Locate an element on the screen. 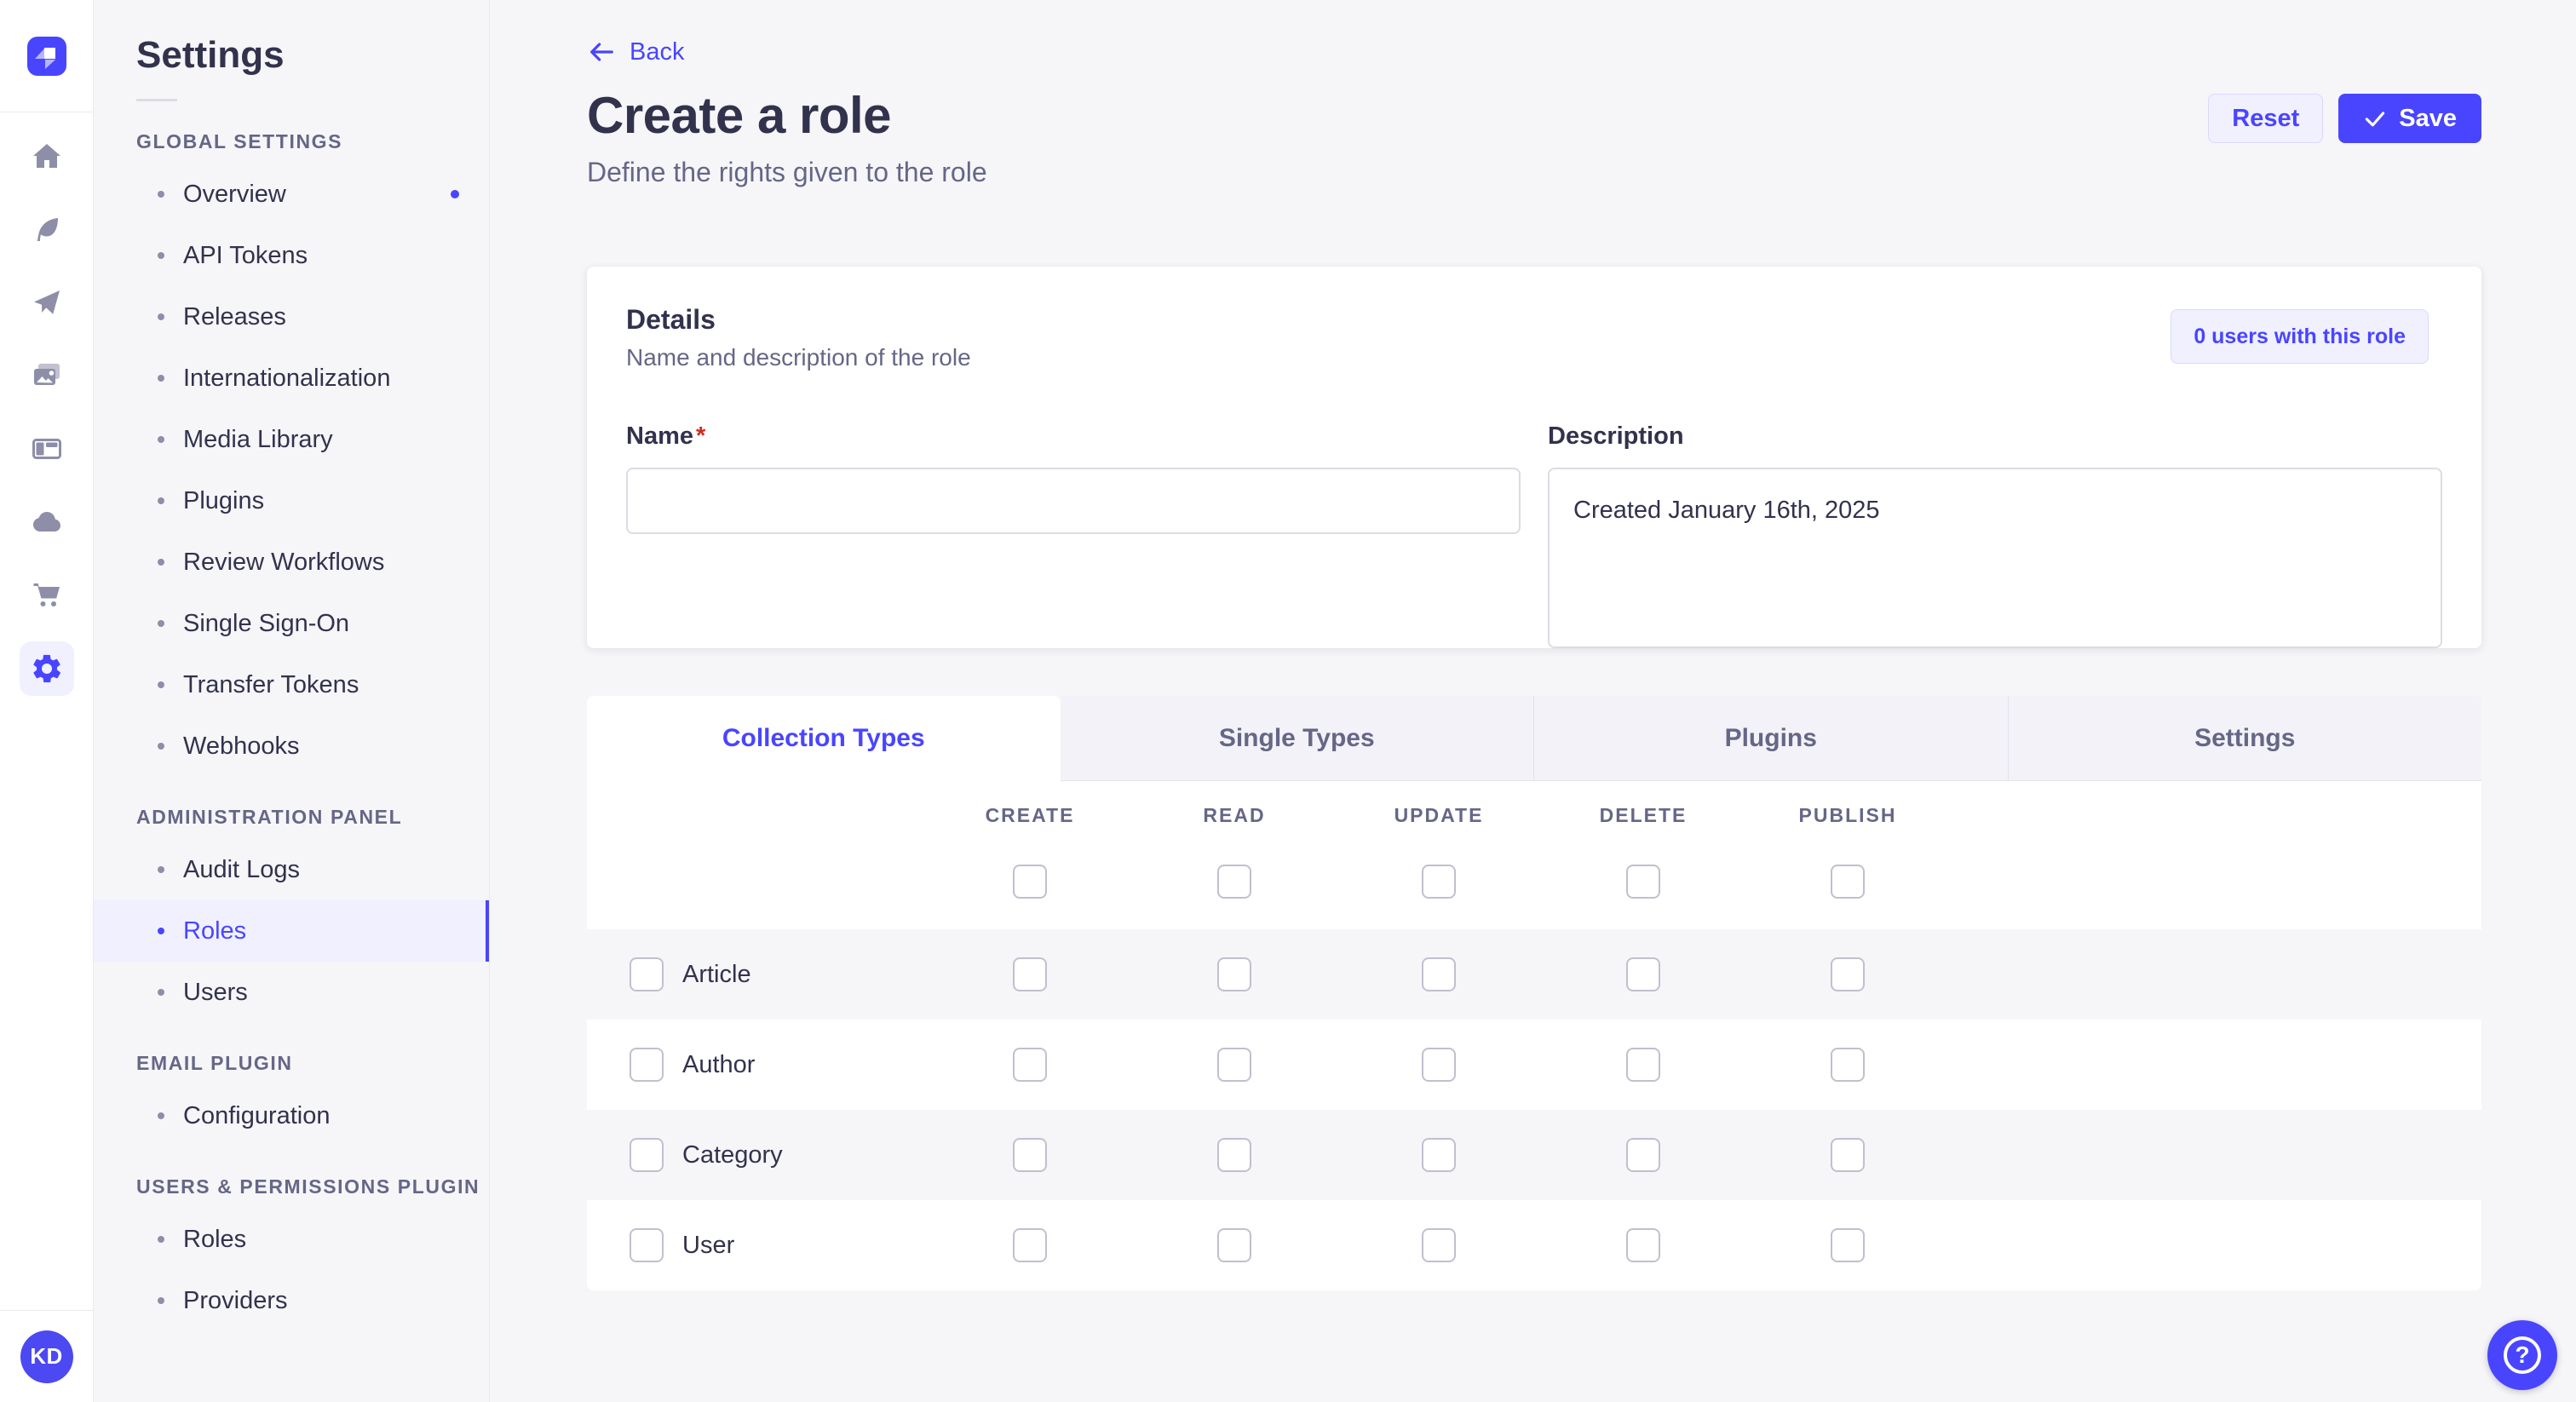 This screenshot has width=2576, height=1402. author-publish-checkbox is located at coordinates (1848, 1065).